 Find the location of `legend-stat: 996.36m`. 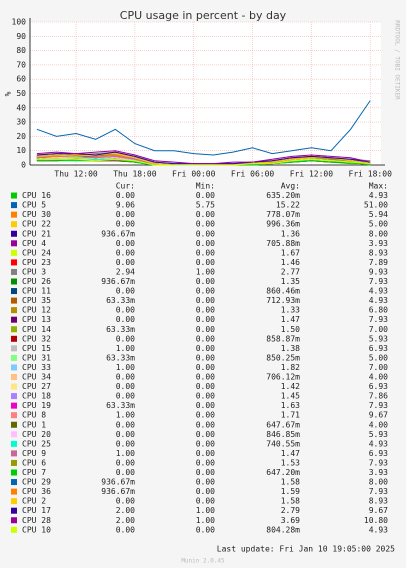

legend-stat: 996.36m is located at coordinates (283, 224).